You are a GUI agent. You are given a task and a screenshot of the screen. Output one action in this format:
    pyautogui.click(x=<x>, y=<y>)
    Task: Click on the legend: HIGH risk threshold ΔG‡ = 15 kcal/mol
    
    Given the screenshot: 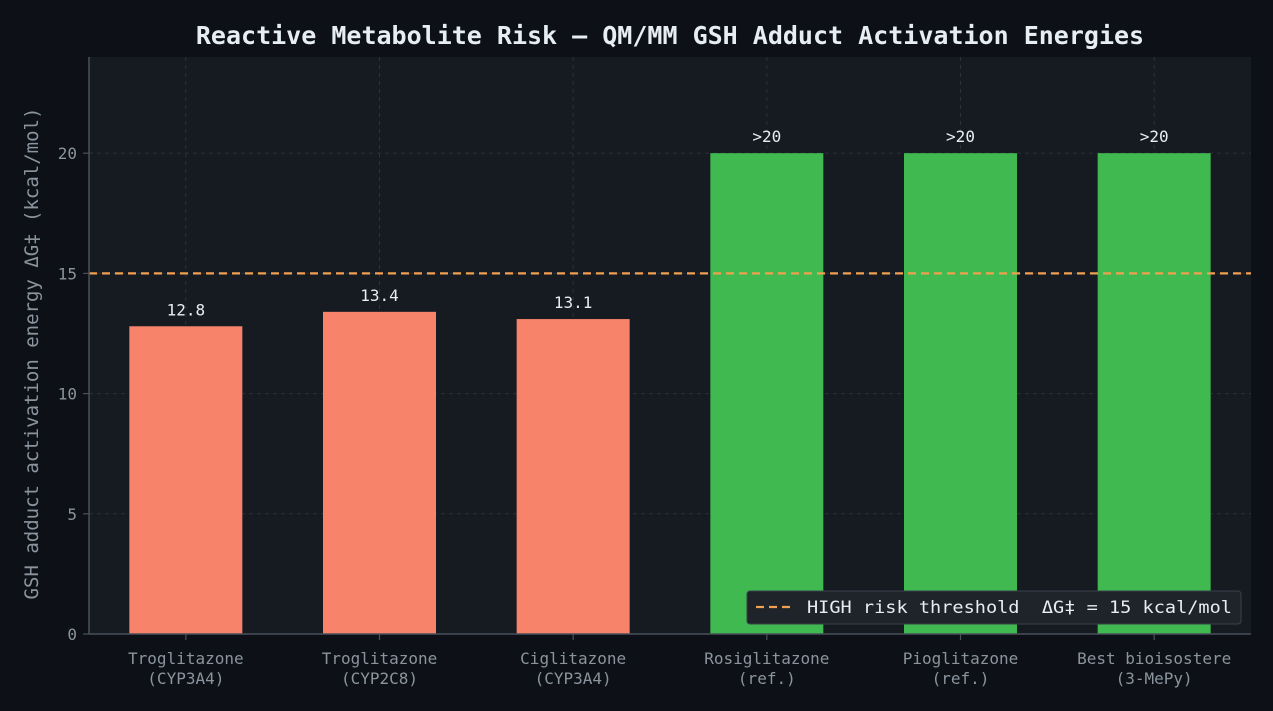 What is the action you would take?
    pyautogui.click(x=994, y=607)
    